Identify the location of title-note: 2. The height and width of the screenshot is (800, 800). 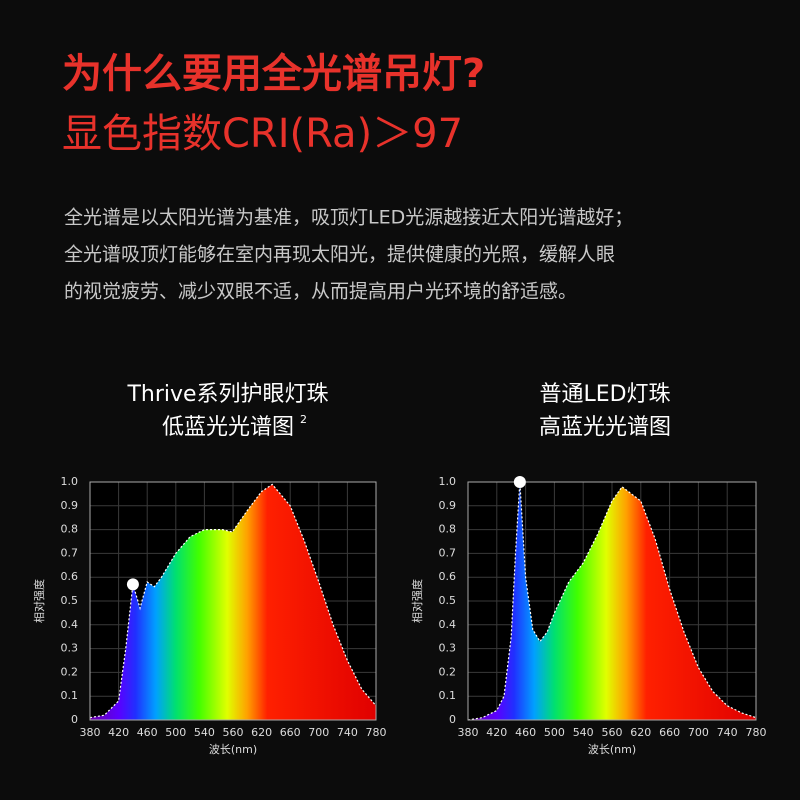
(303, 419).